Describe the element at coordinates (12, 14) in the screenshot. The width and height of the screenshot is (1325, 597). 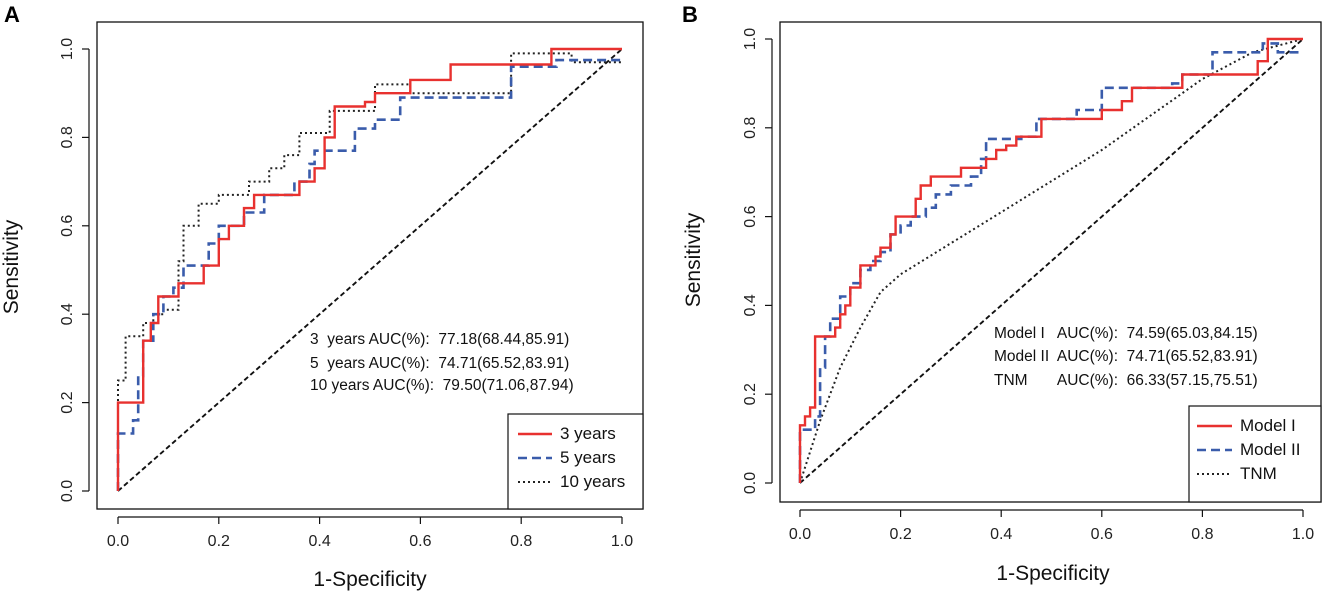
I see `panel-letter: A` at that location.